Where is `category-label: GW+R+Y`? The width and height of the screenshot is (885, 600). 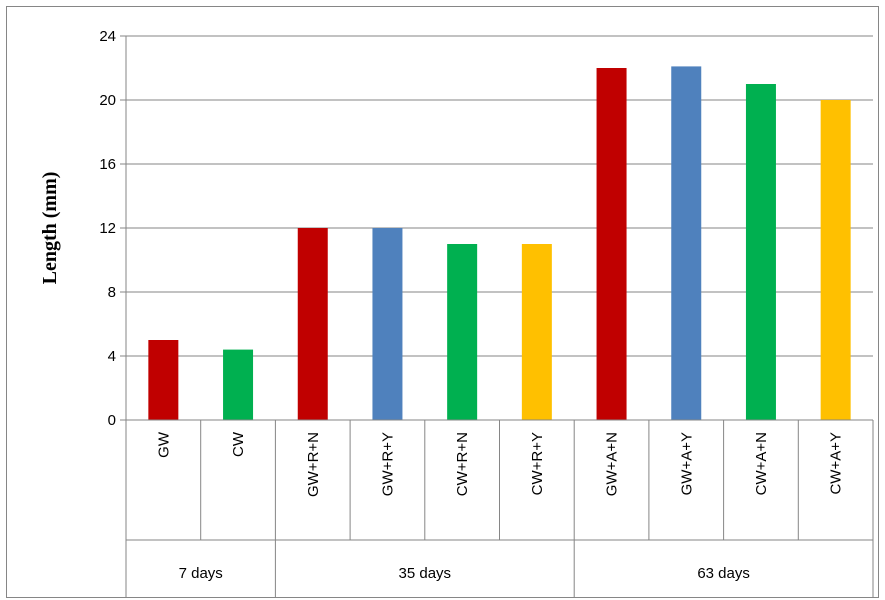
category-label: GW+R+Y is located at coordinates (387, 464).